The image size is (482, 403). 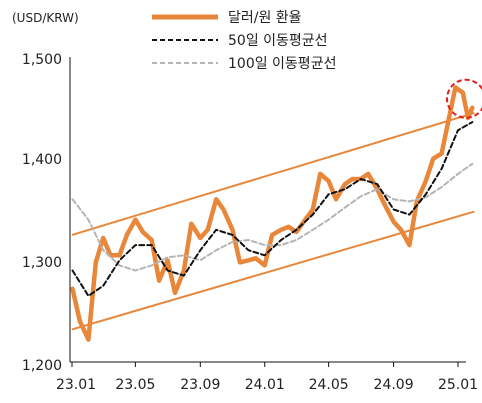 I want to click on x-tick-label: 24.01, so click(x=265, y=385).